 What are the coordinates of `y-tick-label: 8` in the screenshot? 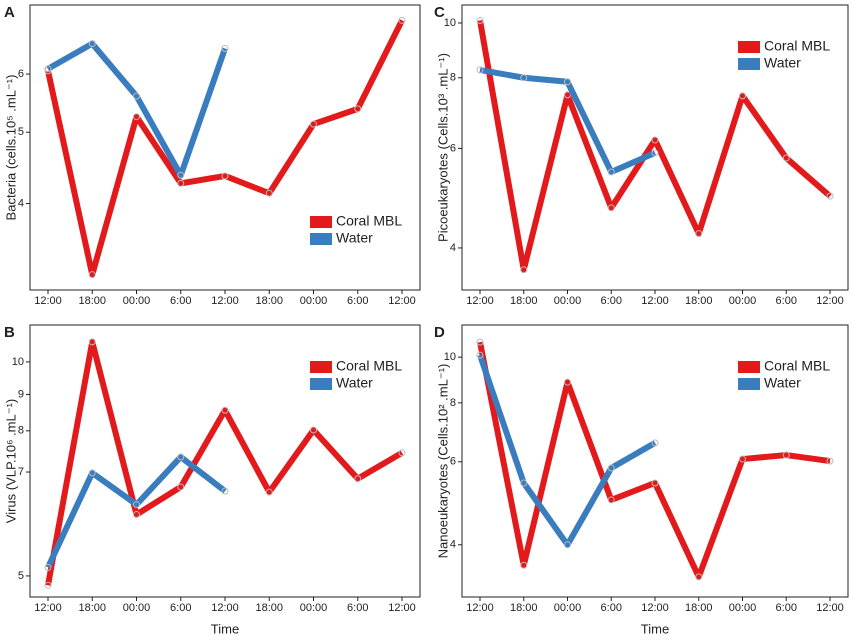 It's located at (21, 431).